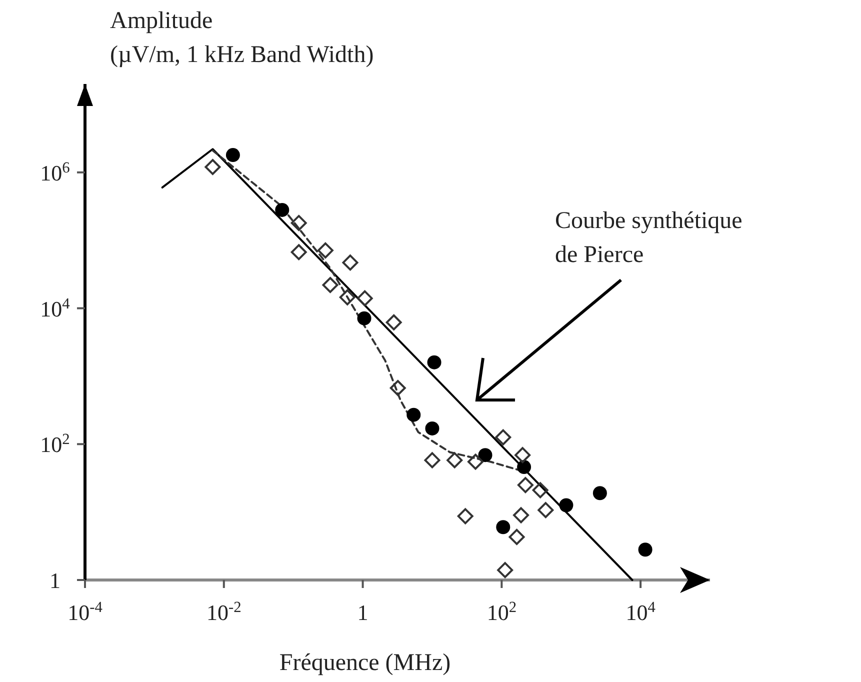 The height and width of the screenshot is (682, 861). I want to click on y-axis-title: Amplitude (µV/m, 1 kHz Band Width), so click(242, 38).